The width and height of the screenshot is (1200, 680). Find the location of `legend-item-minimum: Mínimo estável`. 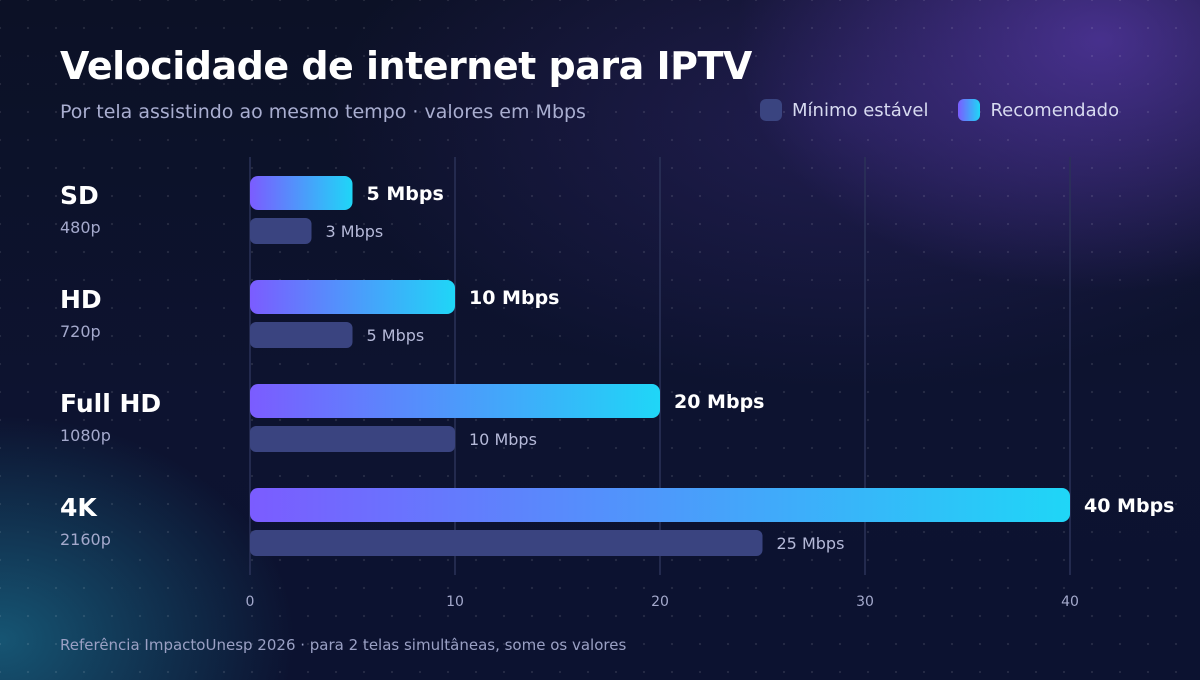

legend-item-minimum: Mínimo estável is located at coordinates (844, 110).